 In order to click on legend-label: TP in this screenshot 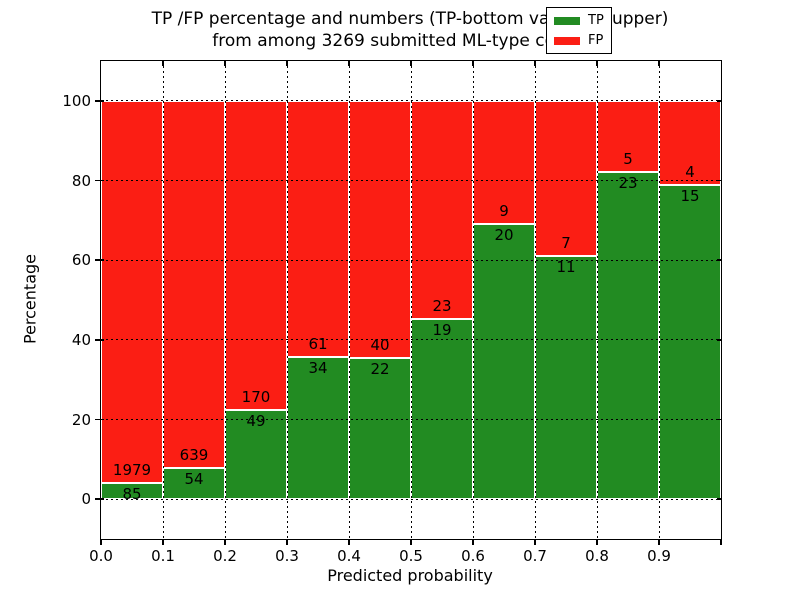, I will do `click(596, 20)`.